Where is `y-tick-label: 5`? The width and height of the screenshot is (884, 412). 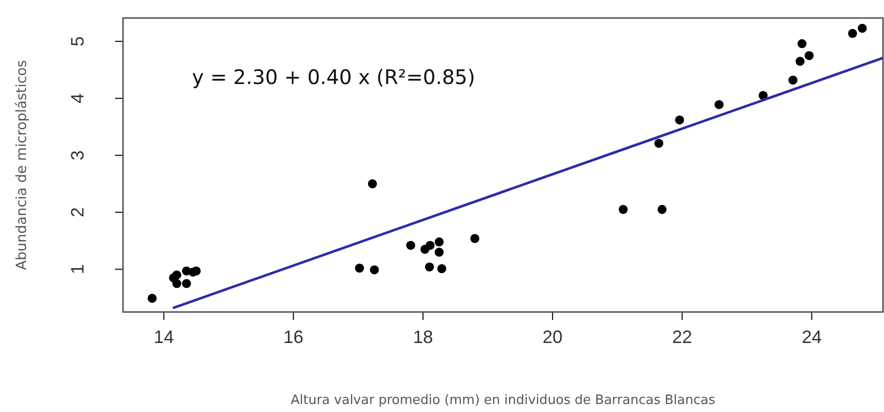 y-tick-label: 5 is located at coordinates (77, 41).